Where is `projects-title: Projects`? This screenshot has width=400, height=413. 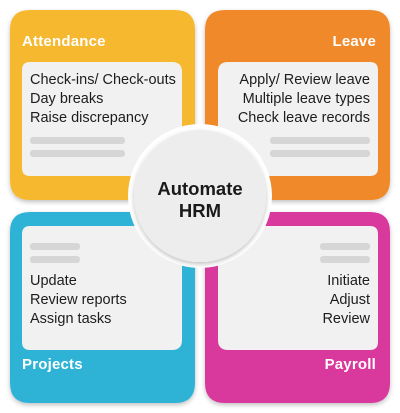 projects-title: Projects is located at coordinates (52, 364).